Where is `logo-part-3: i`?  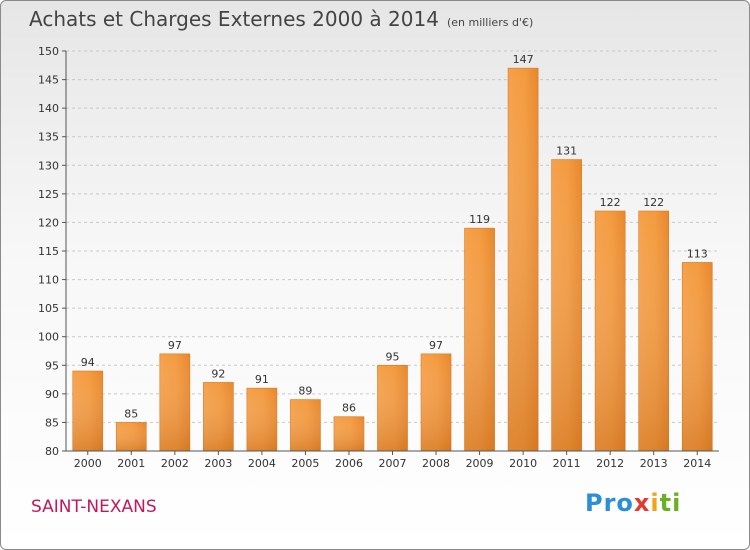
logo-part-3: i is located at coordinates (655, 503).